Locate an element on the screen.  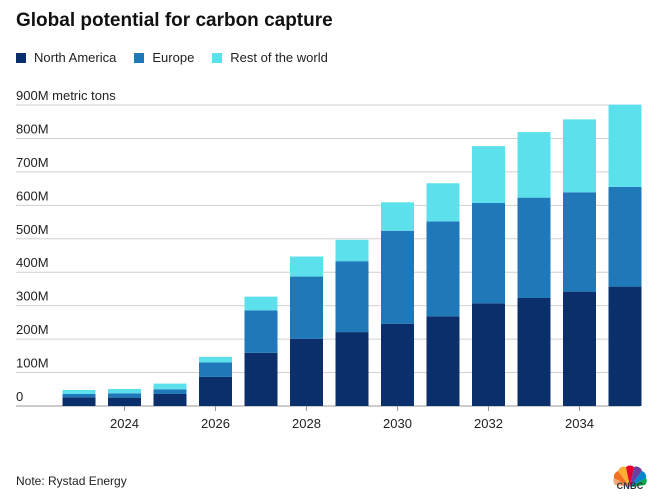
x-tick-label: 2034 is located at coordinates (579, 423).